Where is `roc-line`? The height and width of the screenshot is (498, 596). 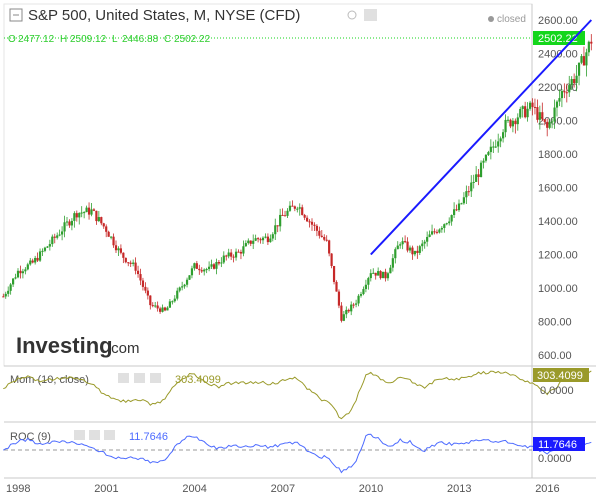
roc-line is located at coordinates (297, 453).